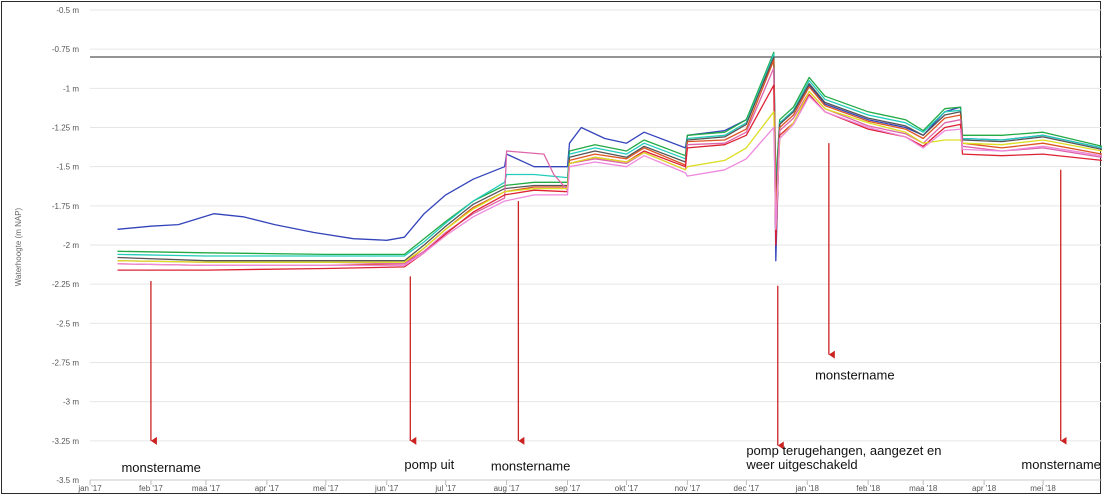 The width and height of the screenshot is (1104, 497). What do you see at coordinates (67, 323) in the screenshot?
I see `y-tick-label: -2.5 m` at bounding box center [67, 323].